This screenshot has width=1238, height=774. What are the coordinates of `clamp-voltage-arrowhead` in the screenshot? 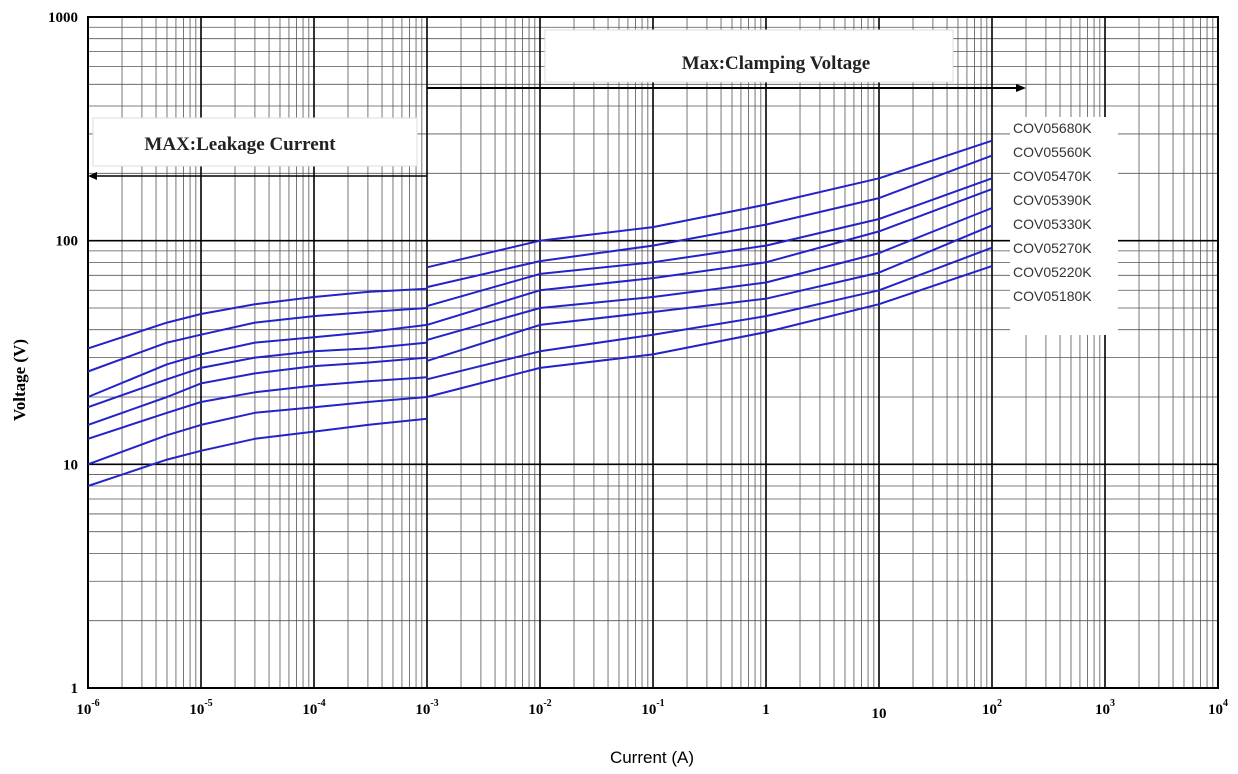 It's located at (1021, 88).